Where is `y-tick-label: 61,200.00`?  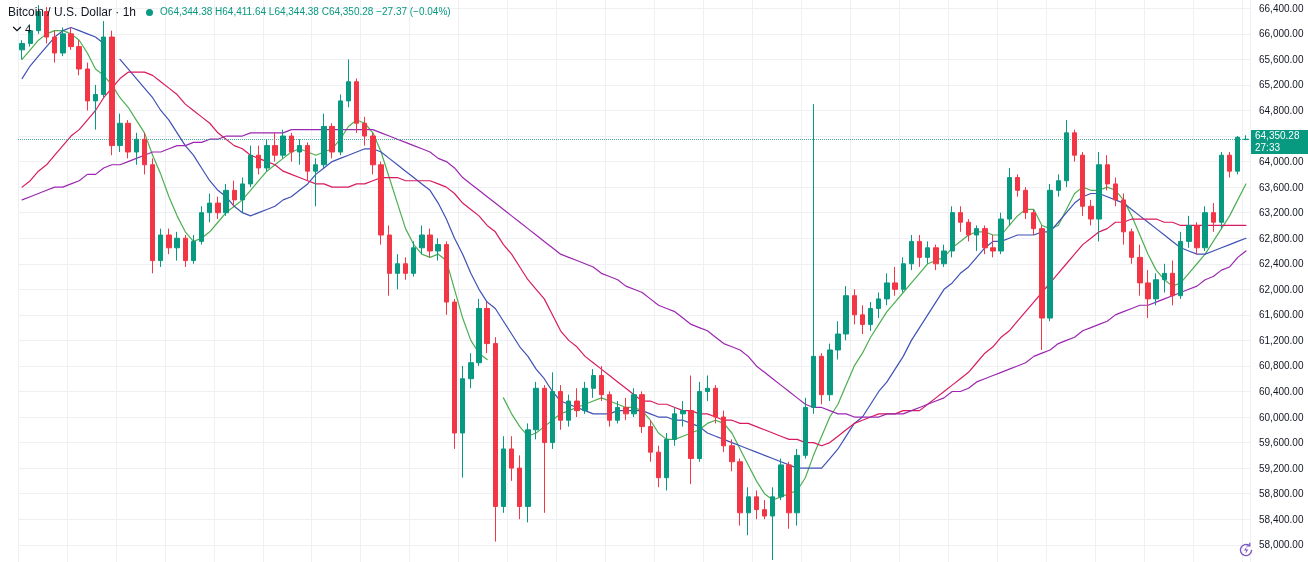
y-tick-label: 61,200.00 is located at coordinates (1281, 340).